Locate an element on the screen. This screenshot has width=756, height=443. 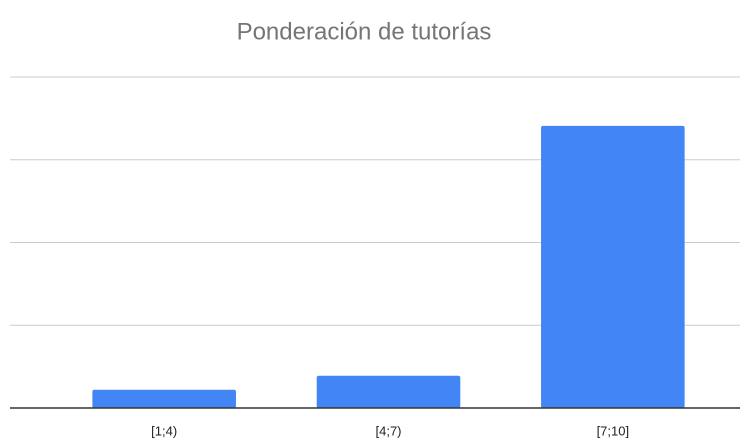
x-tick-label: [4;7) is located at coordinates (388, 430).